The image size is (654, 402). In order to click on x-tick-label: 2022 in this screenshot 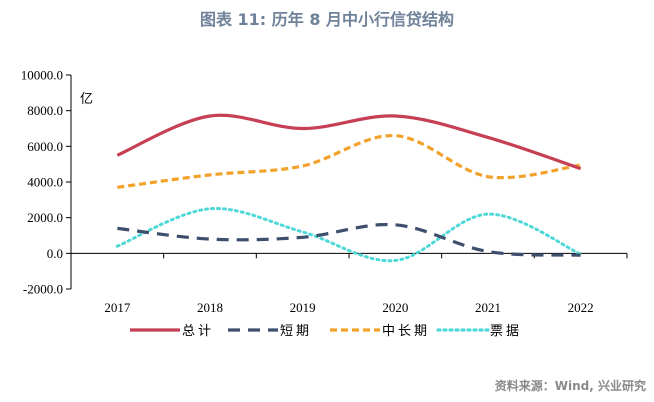, I will do `click(581, 307)`.